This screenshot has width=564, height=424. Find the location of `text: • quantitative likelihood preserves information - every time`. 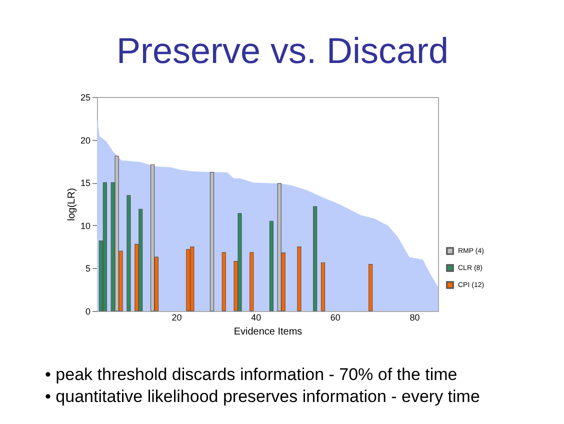

text: • quantitative likelihood preserves information - every time is located at coordinates (262, 396).